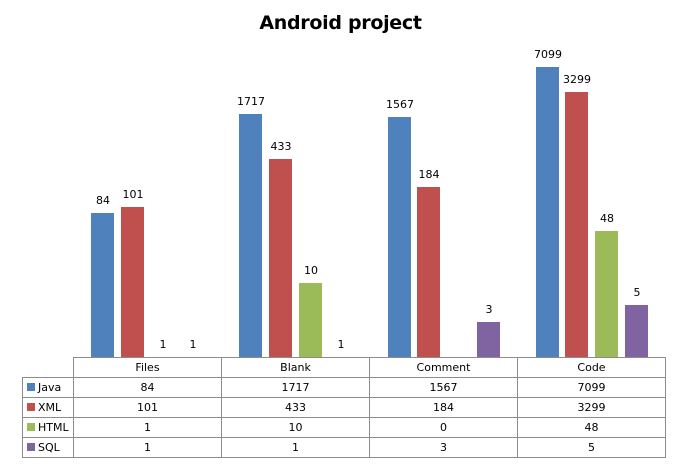 The width and height of the screenshot is (681, 469). What do you see at coordinates (591, 367) in the screenshot?
I see `table-header-code: Code` at bounding box center [591, 367].